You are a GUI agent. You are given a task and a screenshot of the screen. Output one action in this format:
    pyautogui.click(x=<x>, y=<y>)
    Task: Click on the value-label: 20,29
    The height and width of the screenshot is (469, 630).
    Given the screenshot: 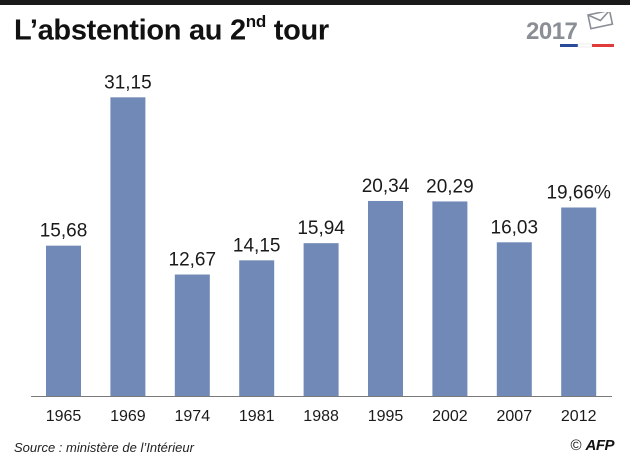 What is the action you would take?
    pyautogui.click(x=450, y=186)
    